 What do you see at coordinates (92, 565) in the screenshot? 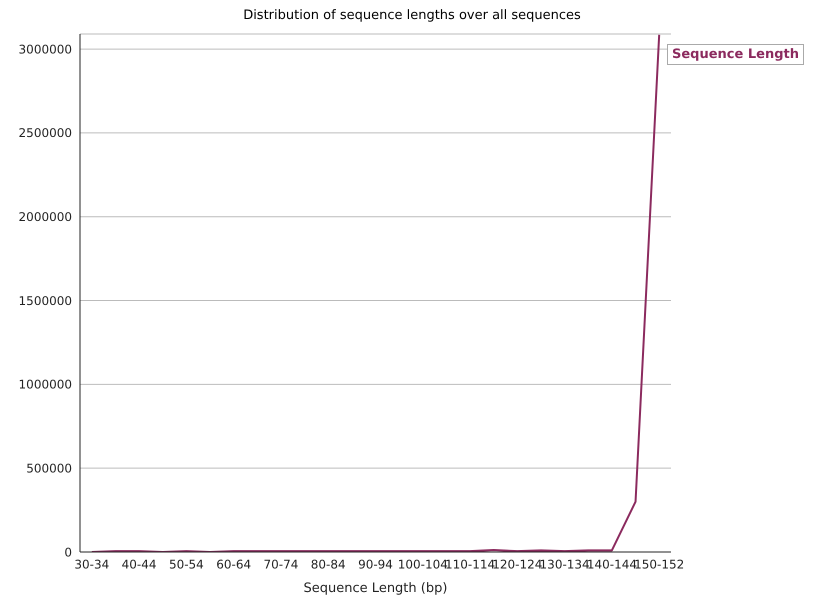
I see `x-tick-label: 30-34` at bounding box center [92, 565].